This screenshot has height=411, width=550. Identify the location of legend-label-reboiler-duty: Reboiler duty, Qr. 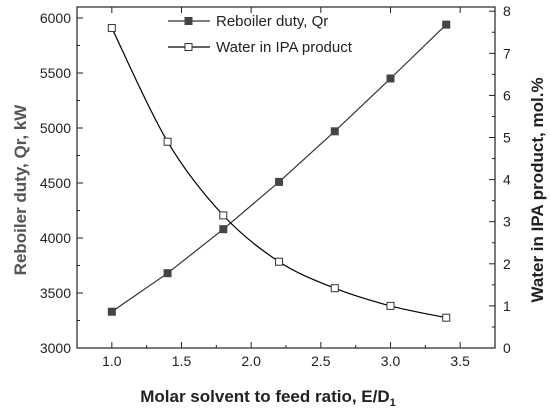
(272, 21).